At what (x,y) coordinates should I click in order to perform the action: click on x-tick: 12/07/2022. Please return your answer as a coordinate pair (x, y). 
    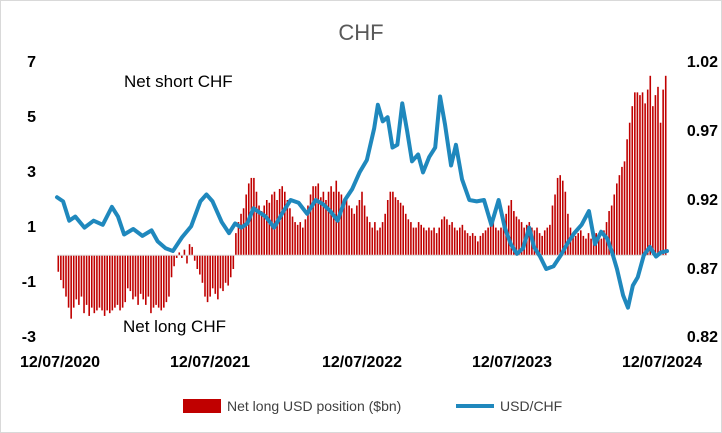
    Looking at the image, I should click on (362, 362).